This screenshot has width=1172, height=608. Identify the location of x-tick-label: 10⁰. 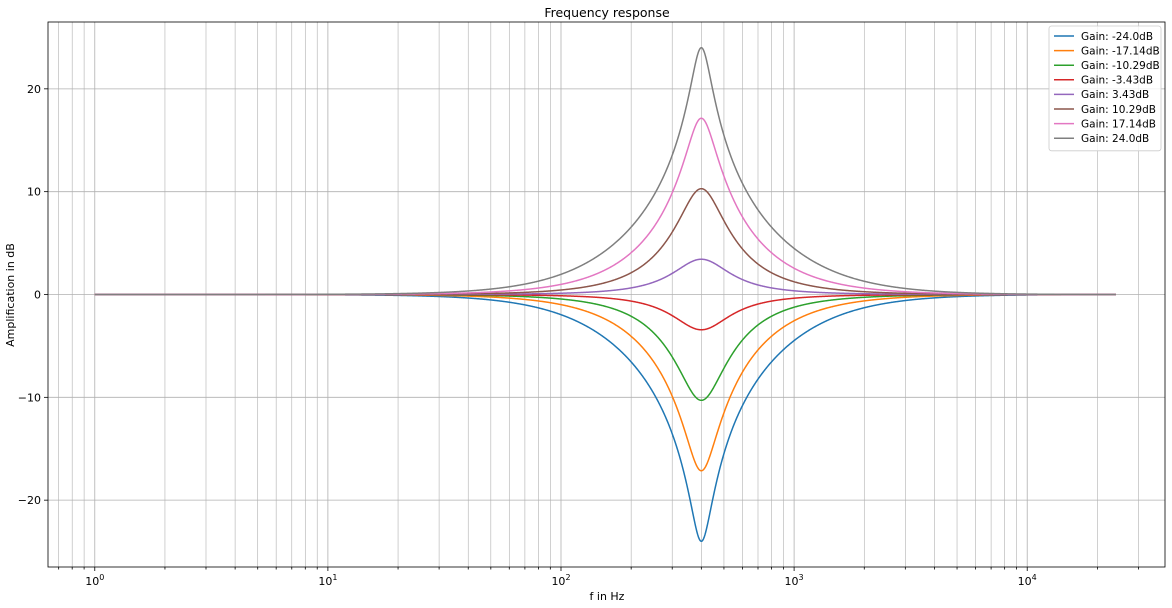
(94, 580).